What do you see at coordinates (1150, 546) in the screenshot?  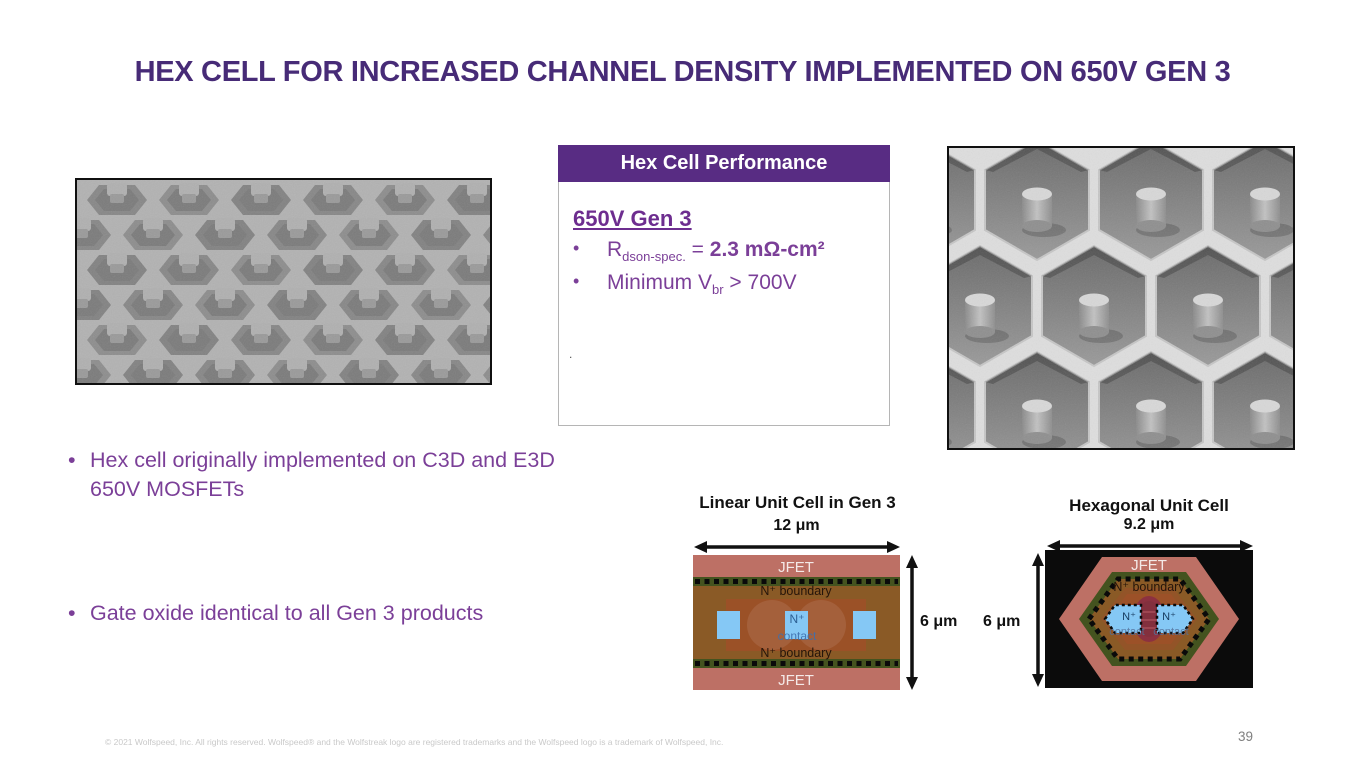 I see `hex-width-arrow` at bounding box center [1150, 546].